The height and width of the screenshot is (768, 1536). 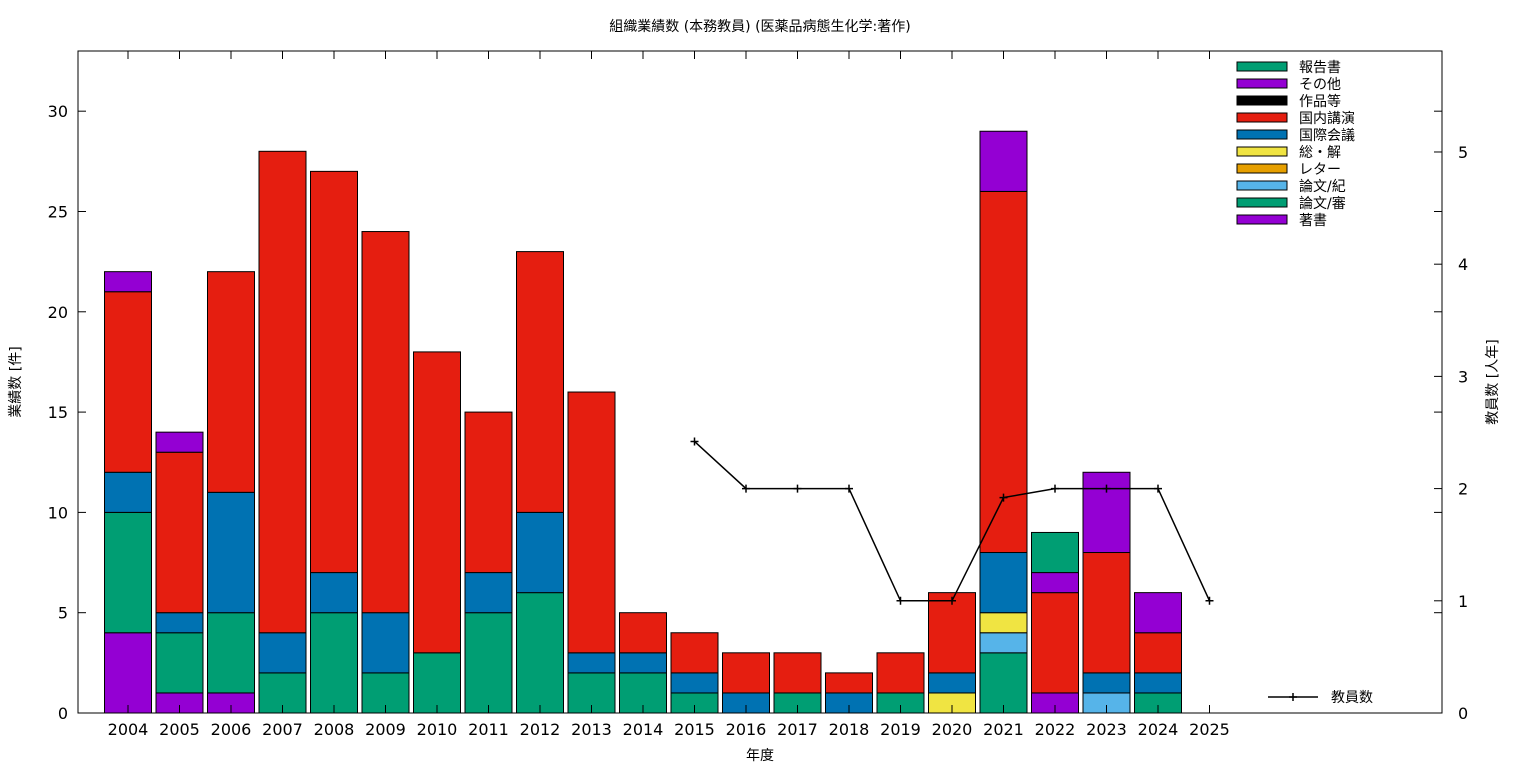 I want to click on line-point-2015, so click(x=694, y=441).